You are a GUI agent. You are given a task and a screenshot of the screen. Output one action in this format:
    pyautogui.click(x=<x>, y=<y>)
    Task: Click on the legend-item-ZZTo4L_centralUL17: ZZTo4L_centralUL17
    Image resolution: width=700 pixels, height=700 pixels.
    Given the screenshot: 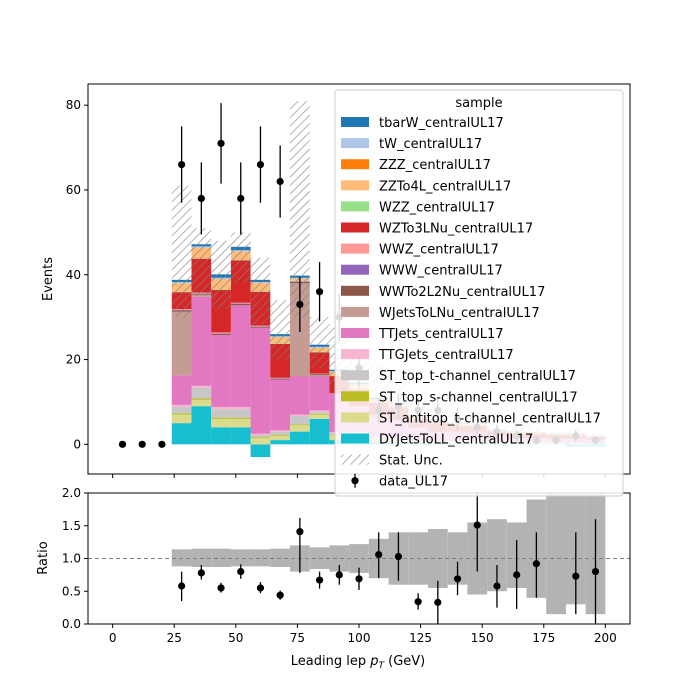 What is the action you would take?
    pyautogui.click(x=426, y=186)
    